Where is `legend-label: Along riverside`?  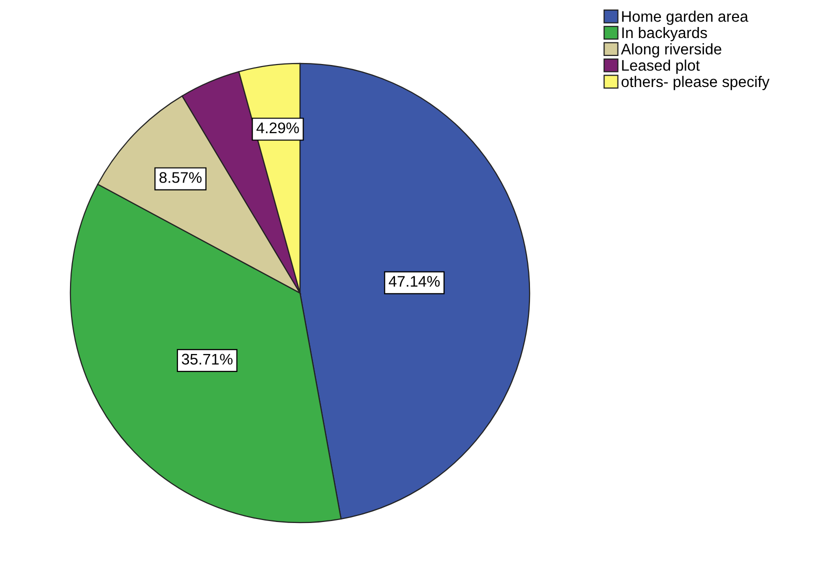
legend-label: Along riverside is located at coordinates (671, 50).